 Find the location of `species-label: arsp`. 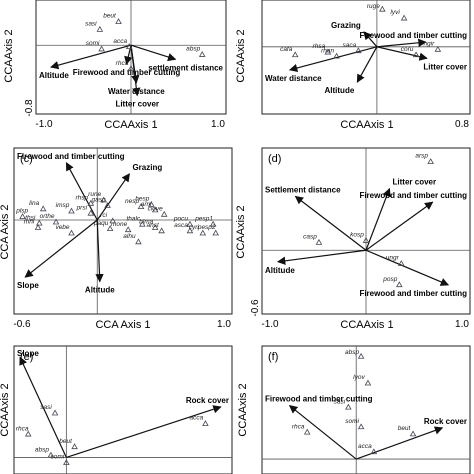

species-label: arsp is located at coordinates (421, 156).